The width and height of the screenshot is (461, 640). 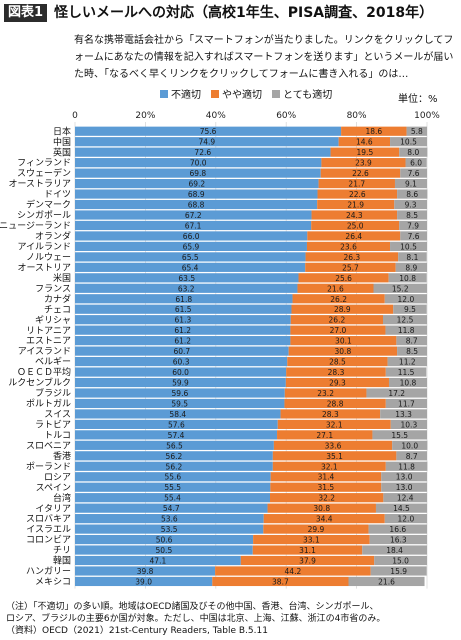 What do you see at coordinates (164, 93) in the screenshot?
I see `legend-swatch-blue` at bounding box center [164, 93].